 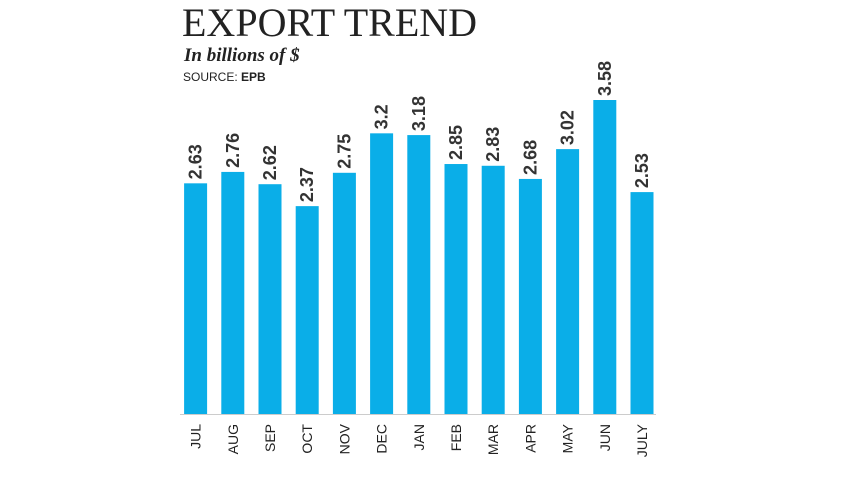 I want to click on chart-title: EXPORT TREND, so click(x=329, y=22).